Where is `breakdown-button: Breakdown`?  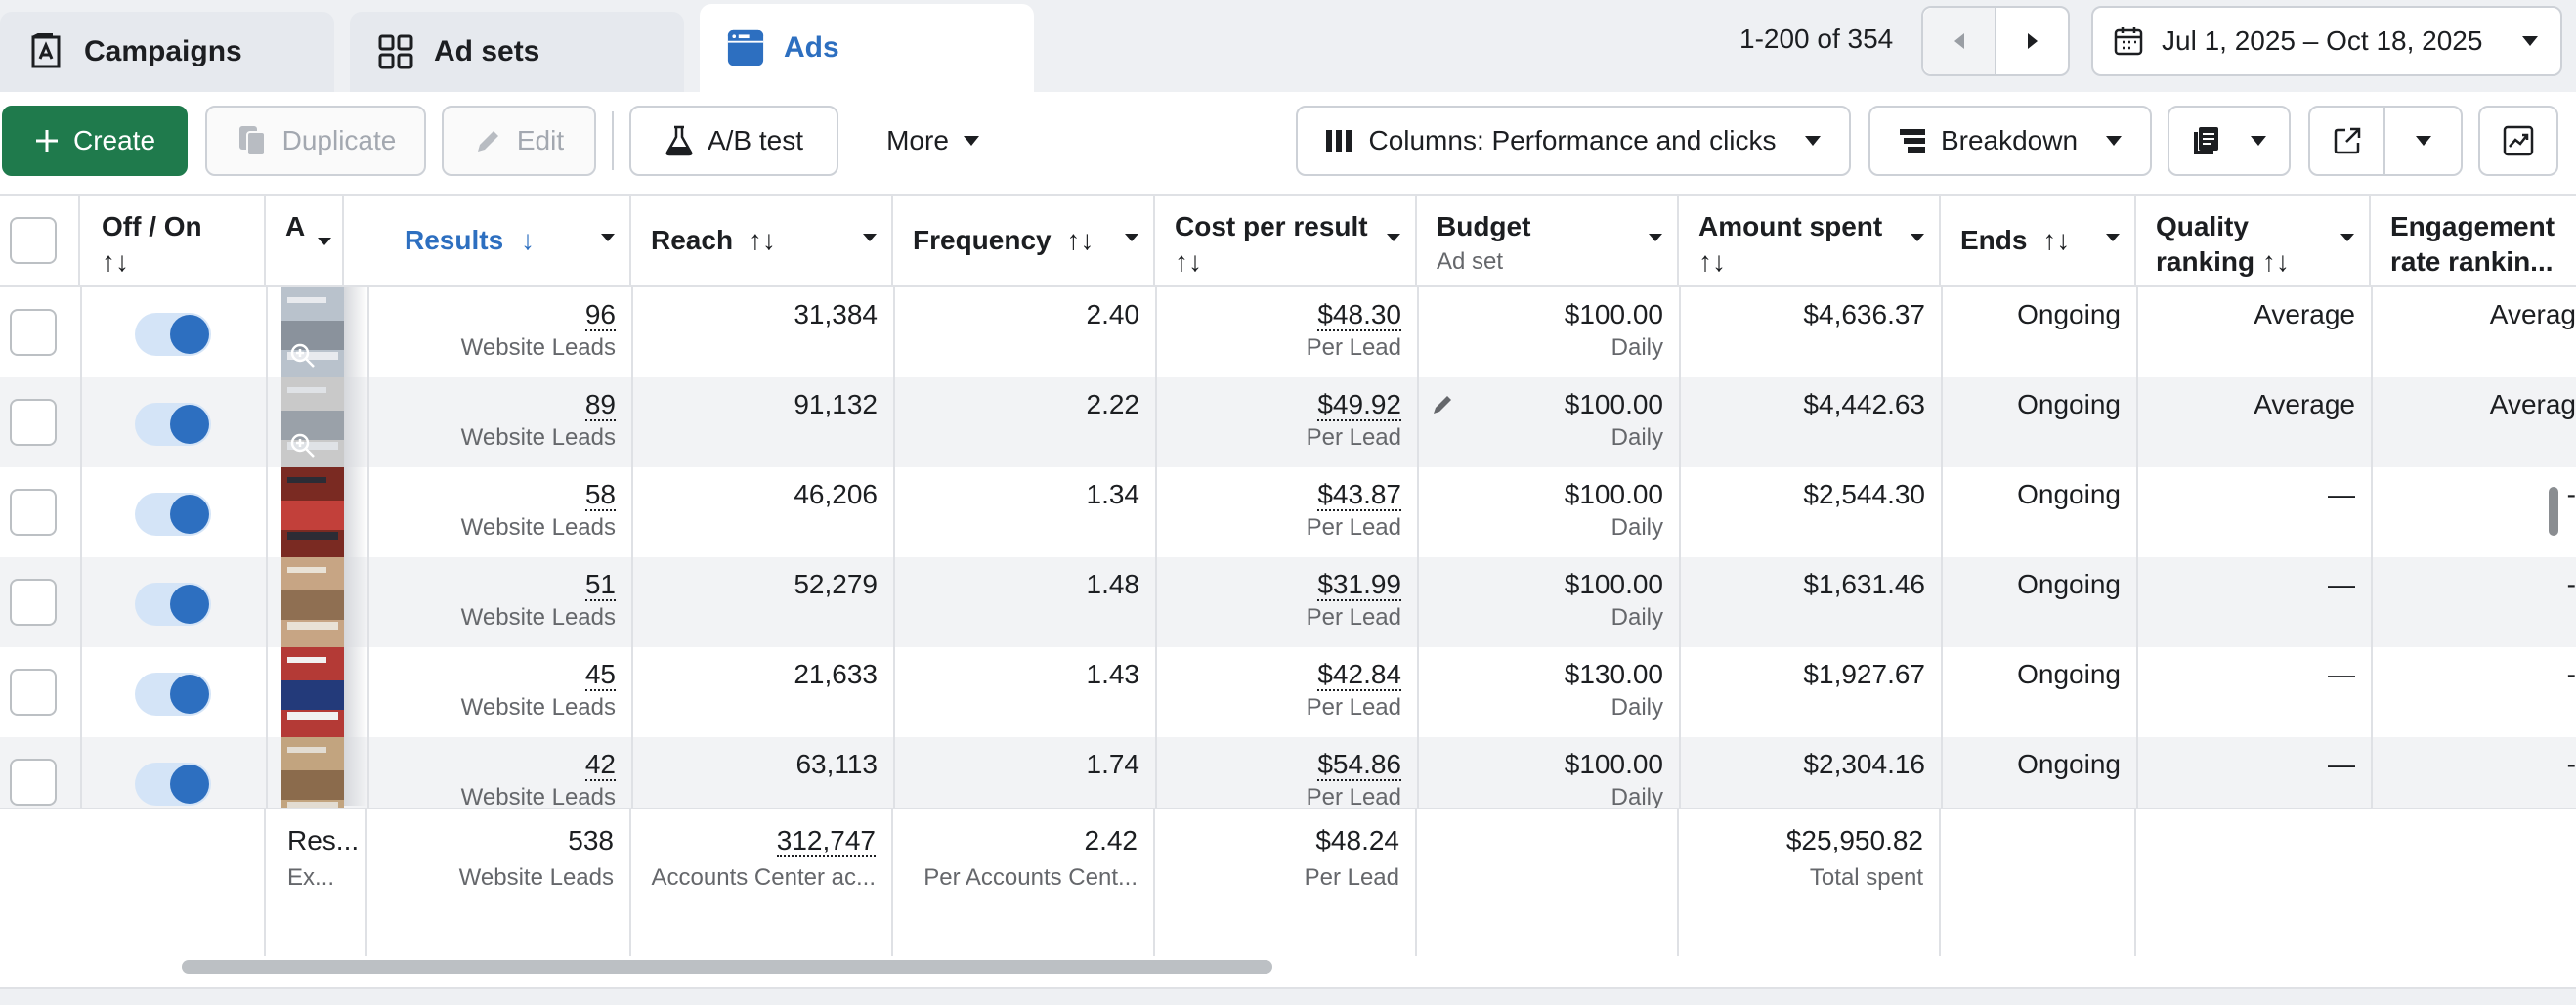 breakdown-button: Breakdown is located at coordinates (2010, 141).